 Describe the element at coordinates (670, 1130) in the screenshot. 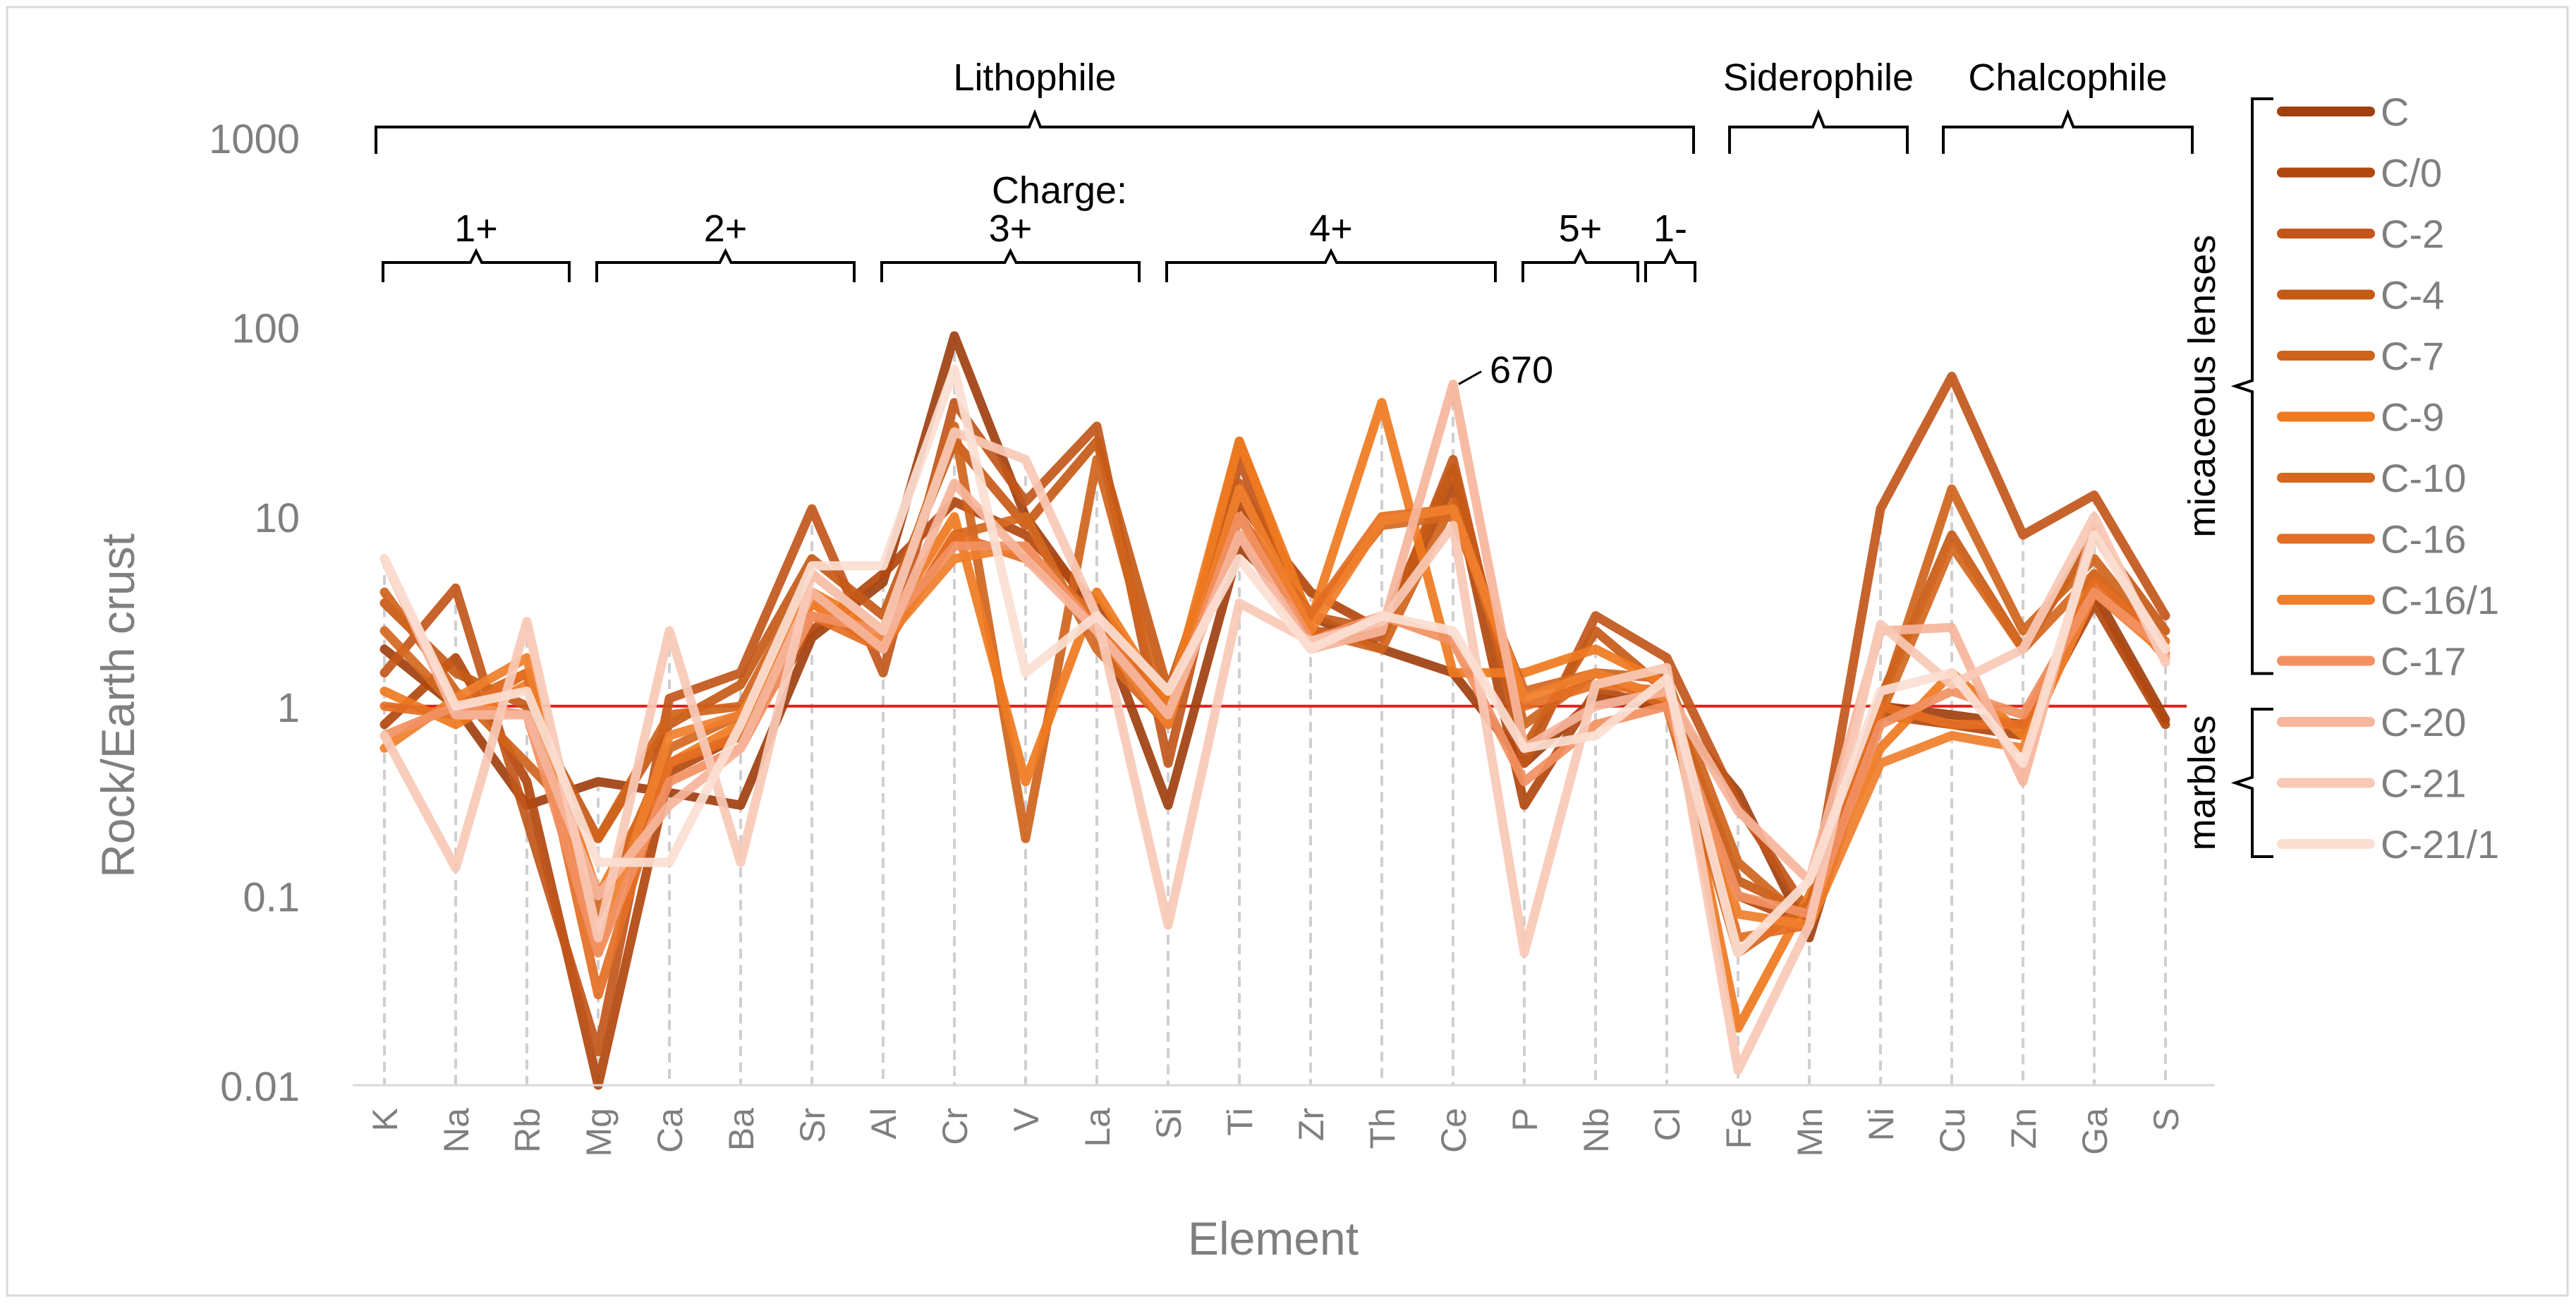

I see `x-tick-label-ca: Ca` at that location.